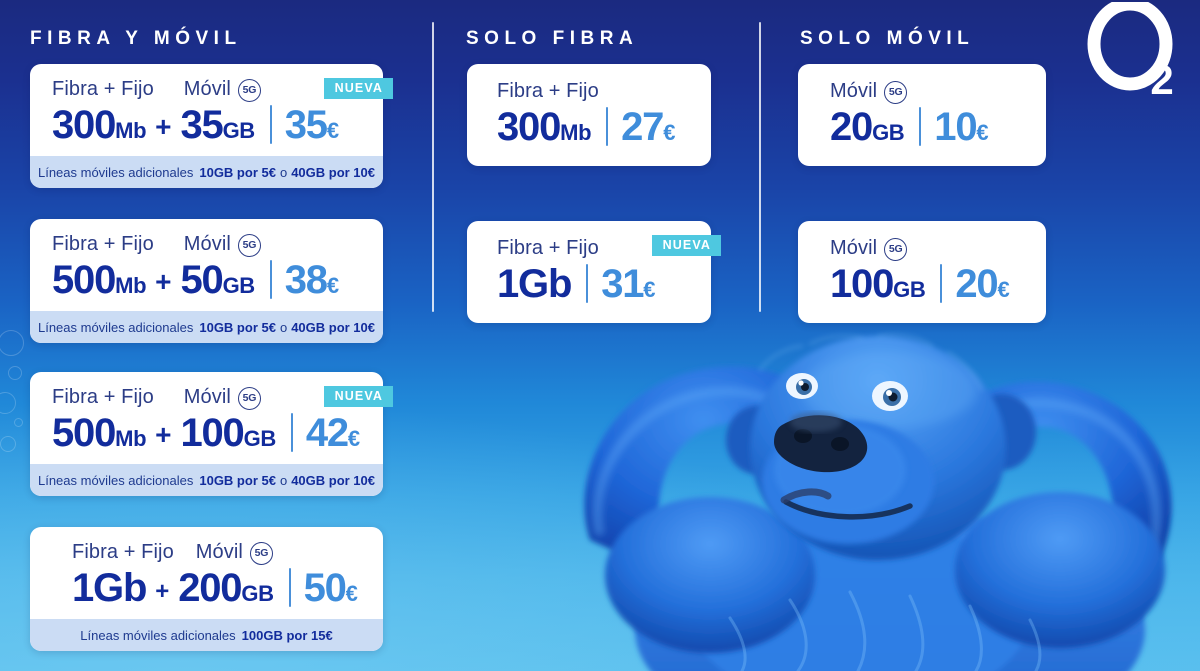 The image size is (1200, 671). I want to click on column-divider-left, so click(433, 167).